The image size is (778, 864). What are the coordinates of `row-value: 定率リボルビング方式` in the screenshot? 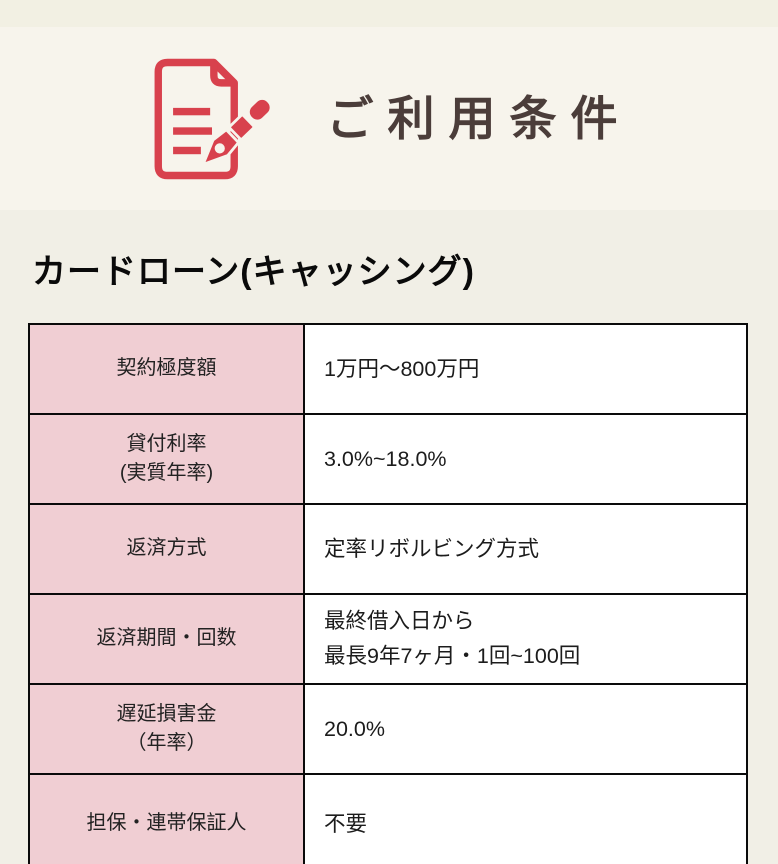 It's located at (525, 548).